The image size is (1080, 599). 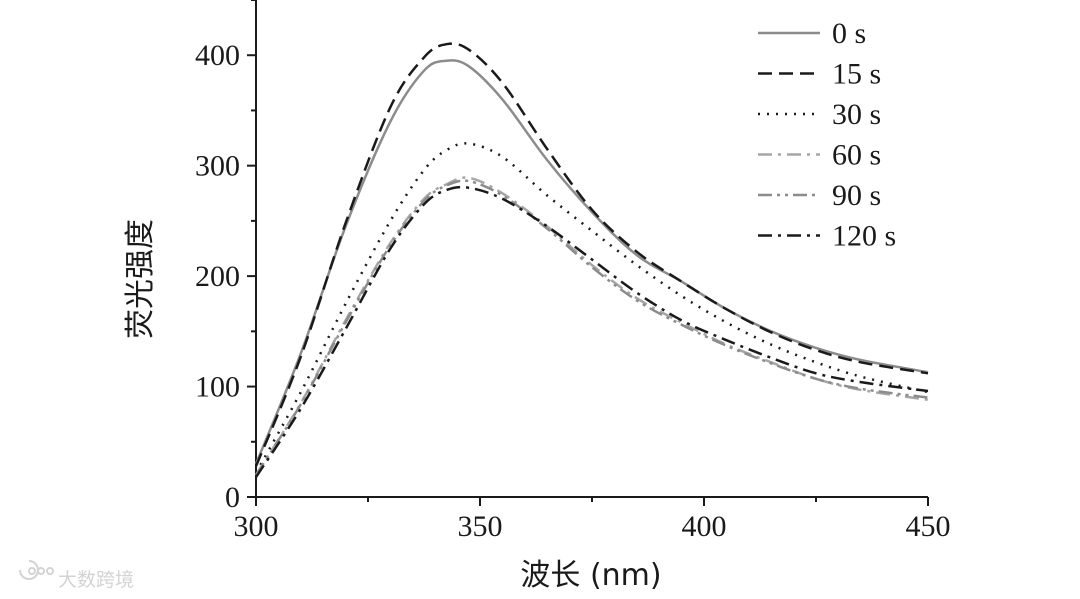 I want to click on y-tick-label: 0, so click(x=232, y=497).